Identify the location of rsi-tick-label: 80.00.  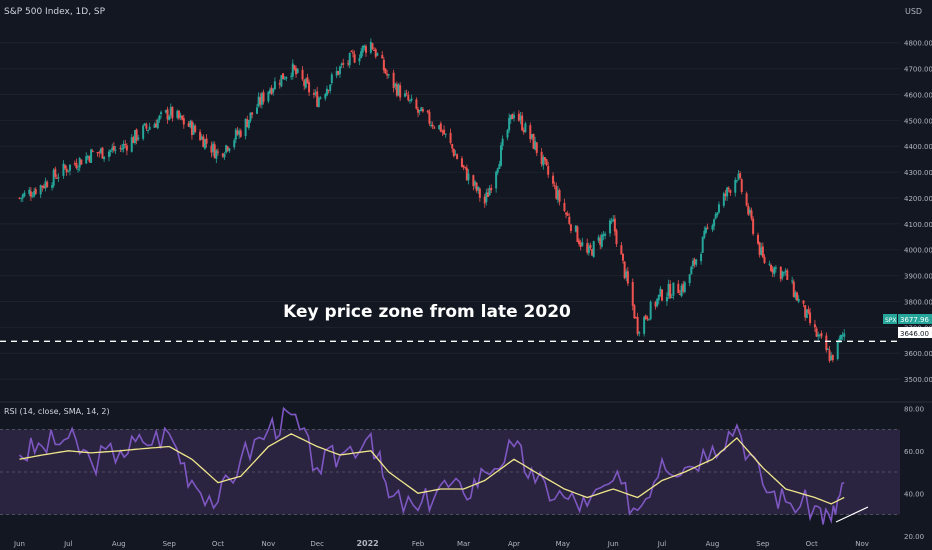
(914, 409).